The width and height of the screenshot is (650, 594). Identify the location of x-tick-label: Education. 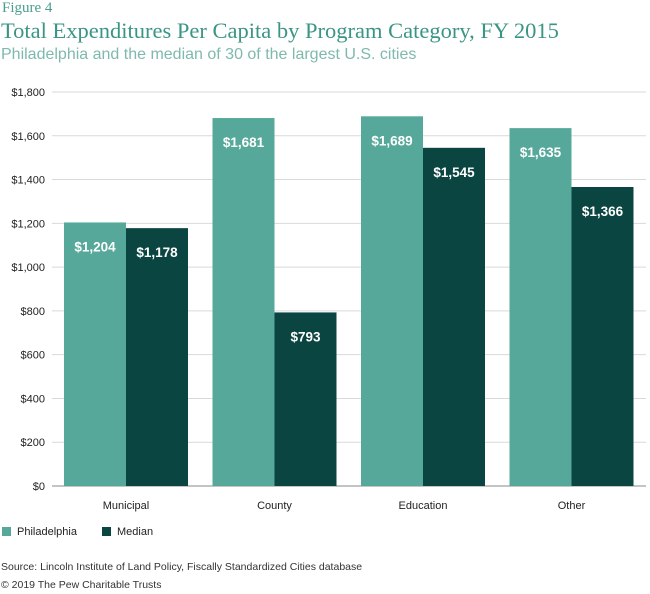
(423, 506).